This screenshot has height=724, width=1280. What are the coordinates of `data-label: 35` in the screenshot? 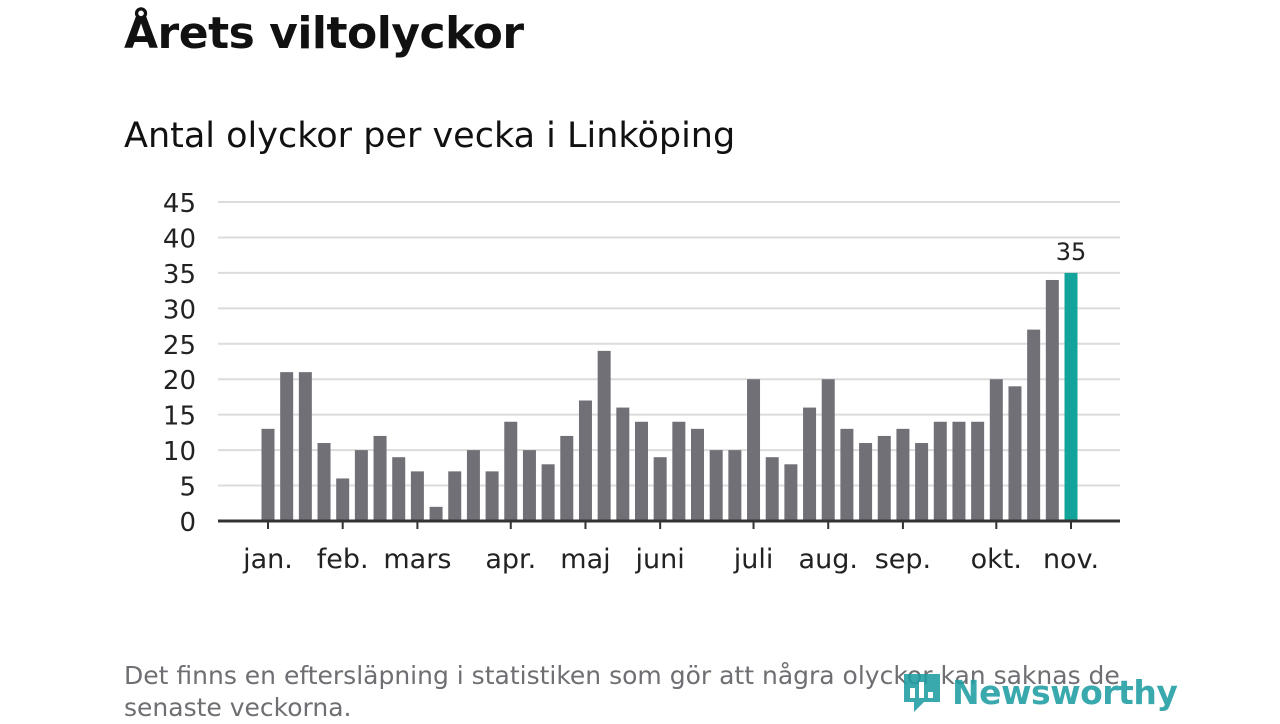 It's located at (1071, 252).